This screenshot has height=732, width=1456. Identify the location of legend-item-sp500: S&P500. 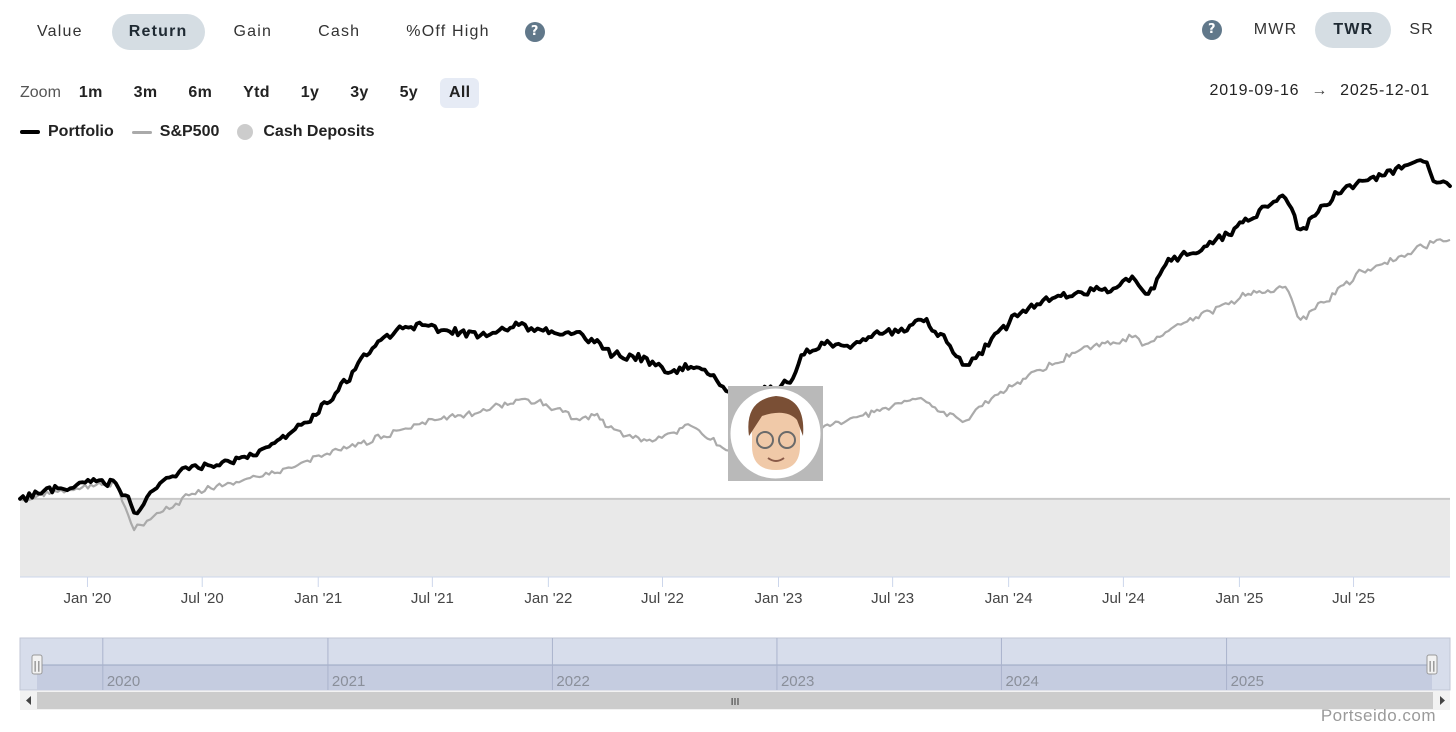
(175, 132).